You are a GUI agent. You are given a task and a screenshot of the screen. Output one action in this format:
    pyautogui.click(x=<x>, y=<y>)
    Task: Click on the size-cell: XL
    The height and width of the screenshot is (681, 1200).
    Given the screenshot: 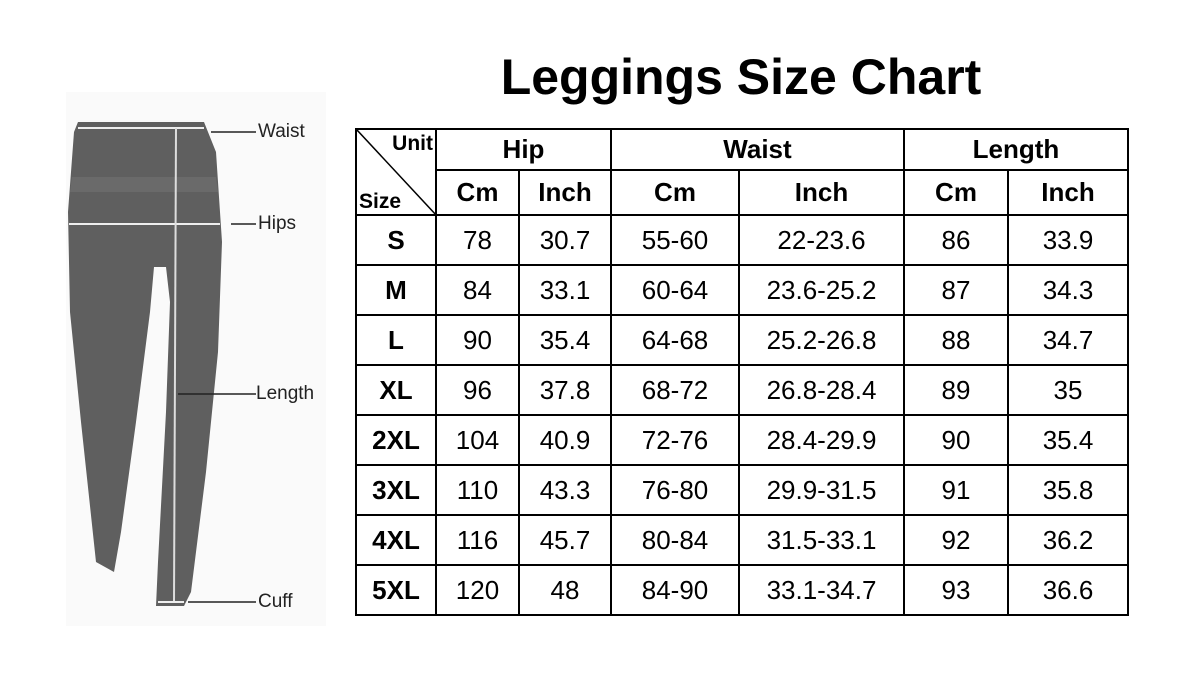 What is the action you would take?
    pyautogui.click(x=396, y=390)
    